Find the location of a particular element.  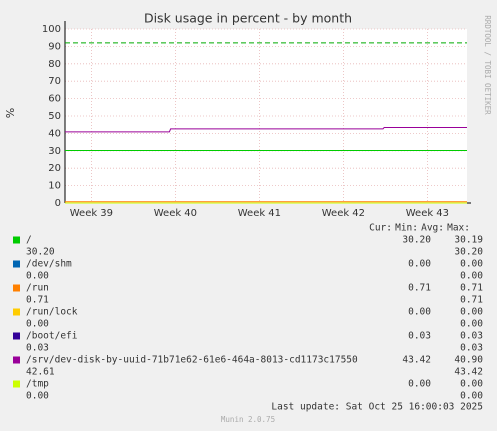

x-tick-label: Week 42 is located at coordinates (343, 213).